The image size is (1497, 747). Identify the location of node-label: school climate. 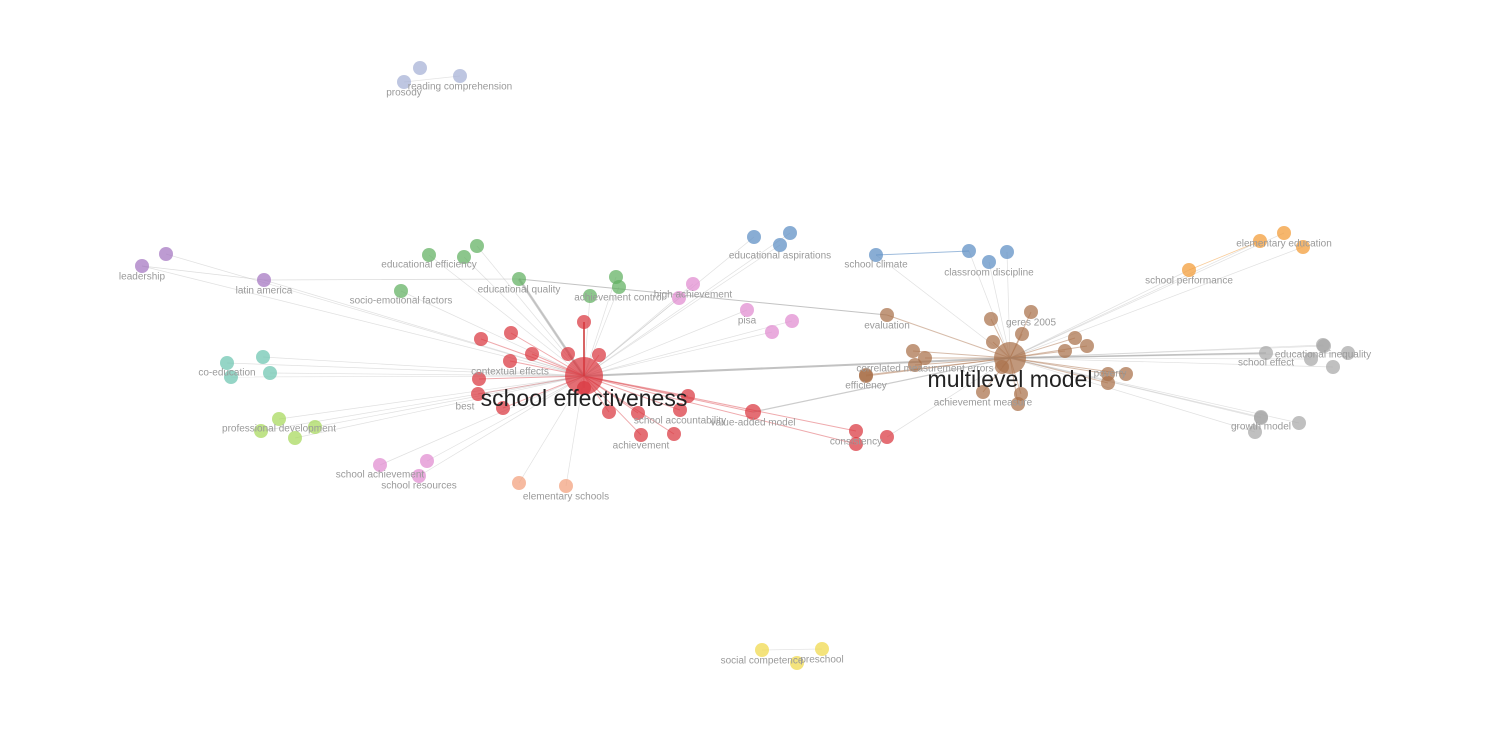
(876, 265).